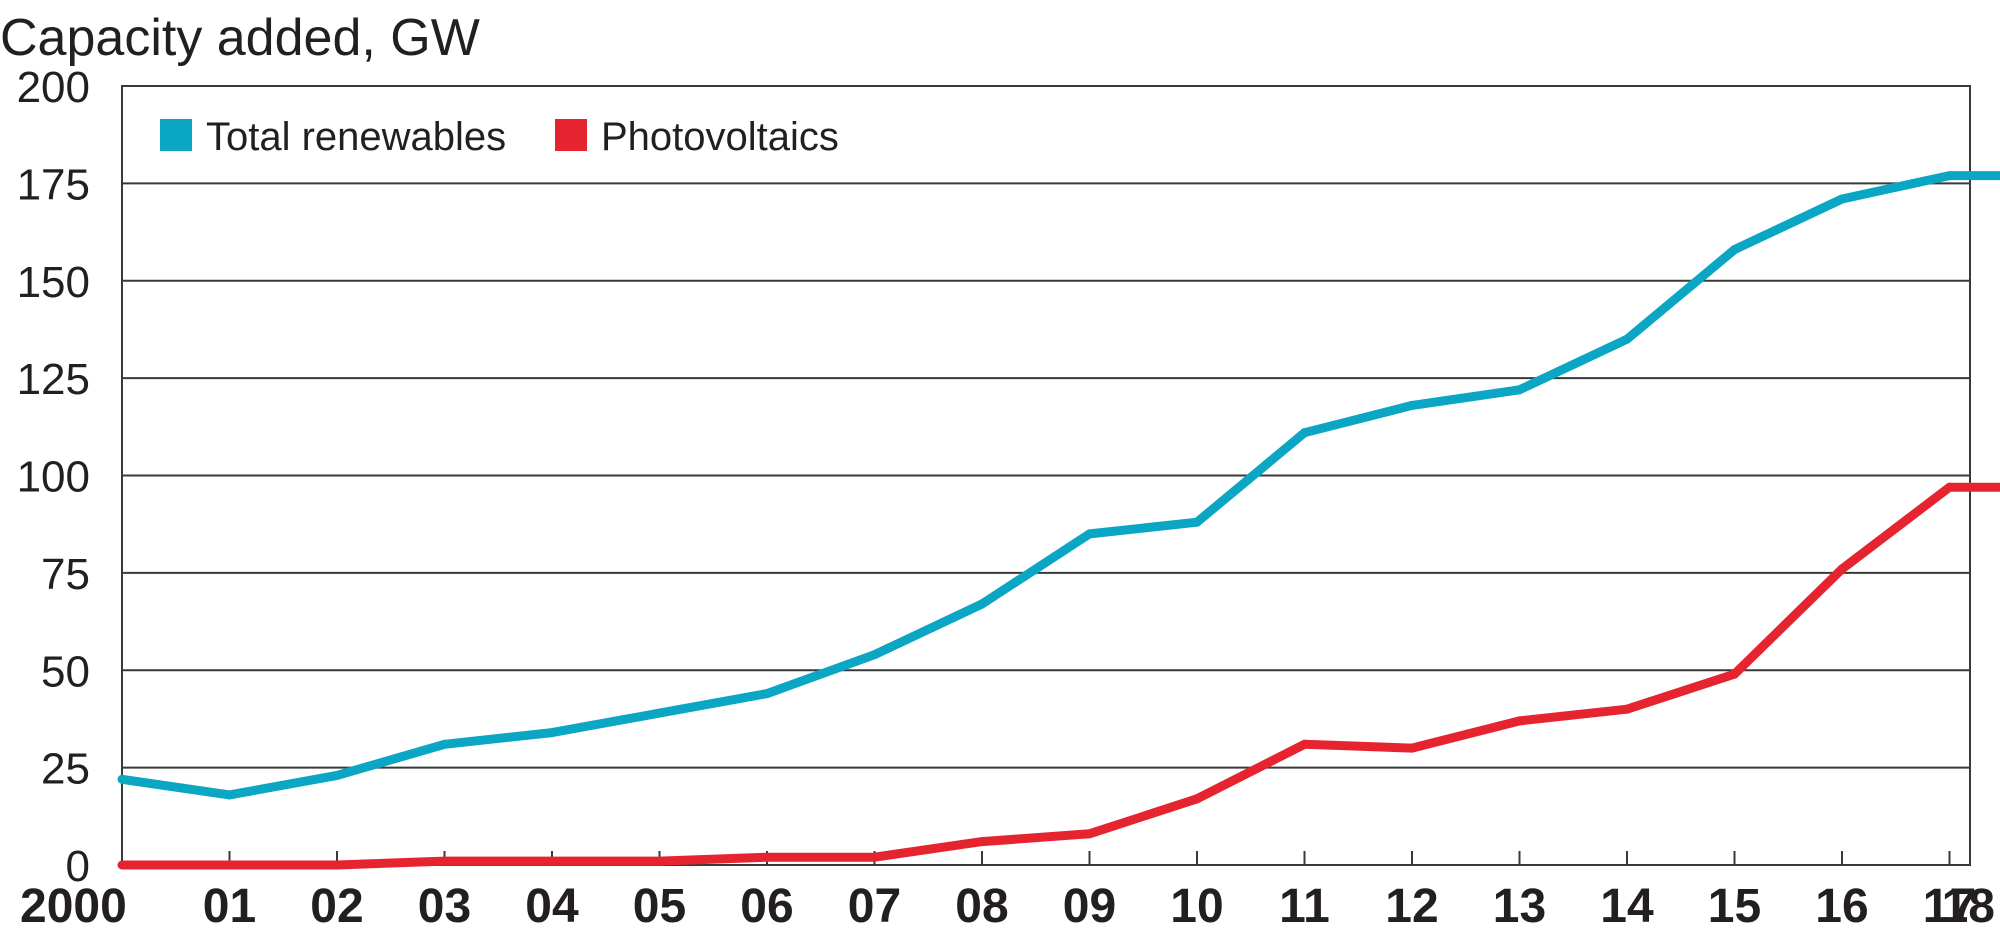  I want to click on legend-label-total-renewables: Total renewables, so click(356, 137).